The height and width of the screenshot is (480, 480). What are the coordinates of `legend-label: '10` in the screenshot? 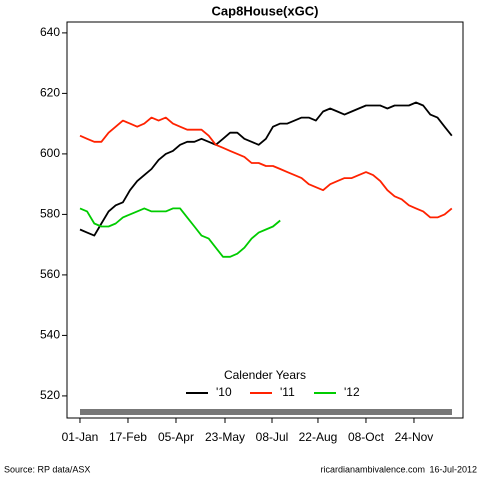 It's located at (224, 392).